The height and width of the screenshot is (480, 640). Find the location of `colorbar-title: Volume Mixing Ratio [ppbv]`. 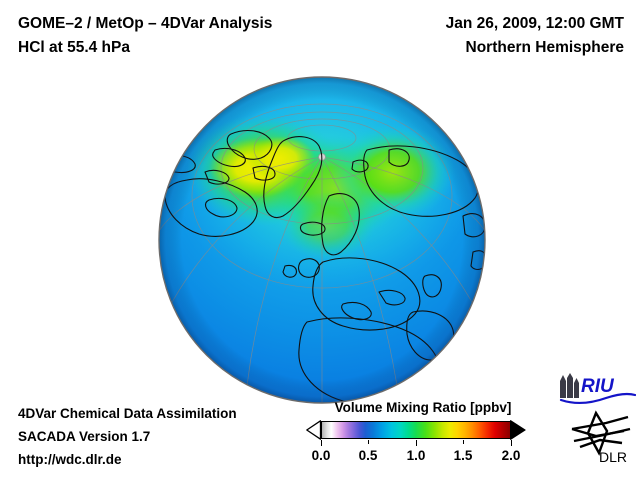

colorbar-title: Volume Mixing Ratio [ppbv] is located at coordinates (423, 407).